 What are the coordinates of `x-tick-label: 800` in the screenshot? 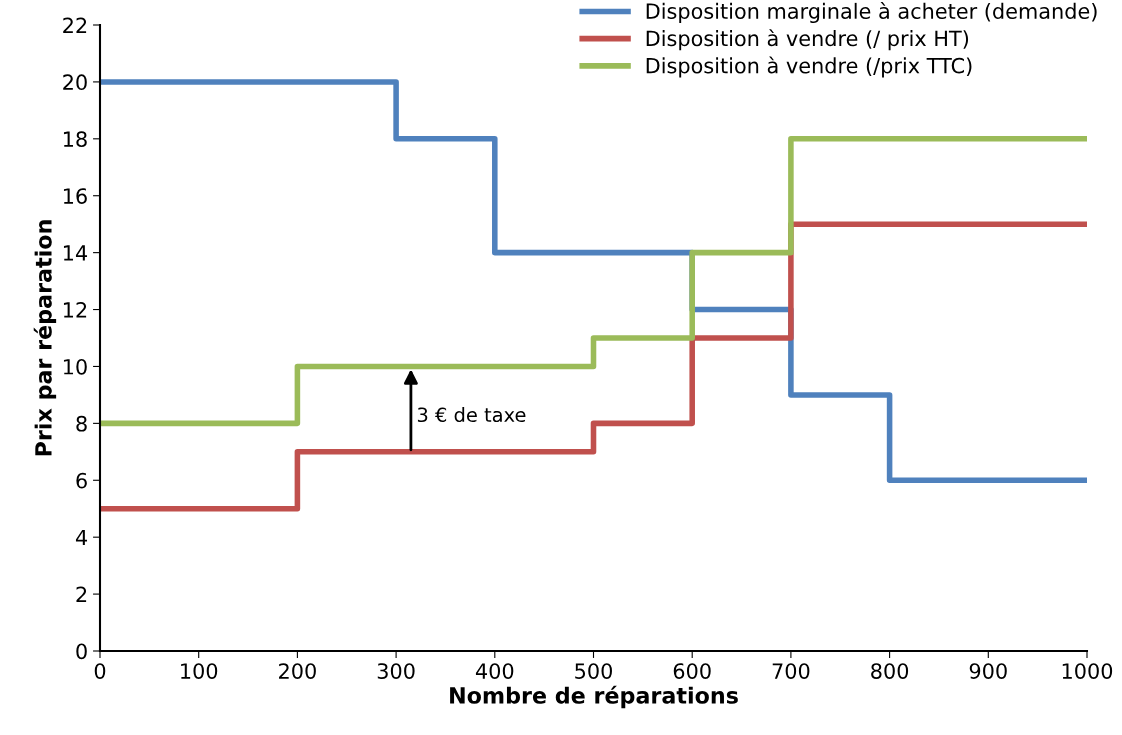 It's located at (890, 671).